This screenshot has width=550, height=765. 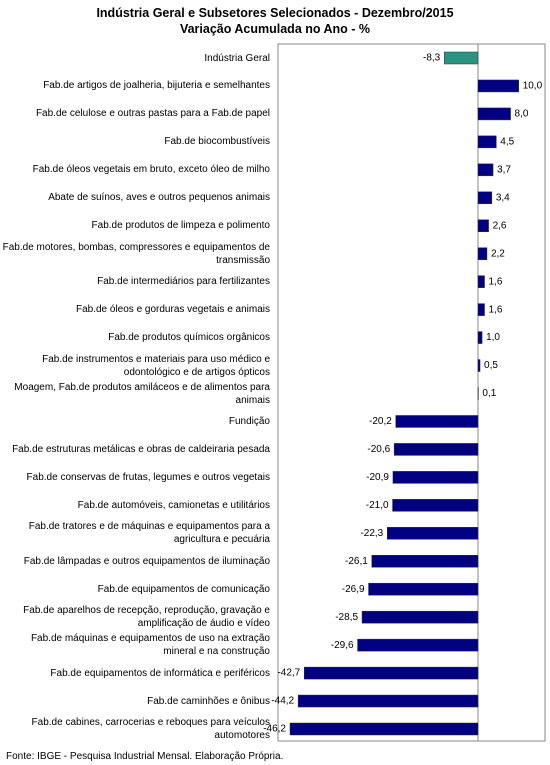 I want to click on category-label: Fab.de produtos de limpeza e polimento, so click(x=180, y=226).